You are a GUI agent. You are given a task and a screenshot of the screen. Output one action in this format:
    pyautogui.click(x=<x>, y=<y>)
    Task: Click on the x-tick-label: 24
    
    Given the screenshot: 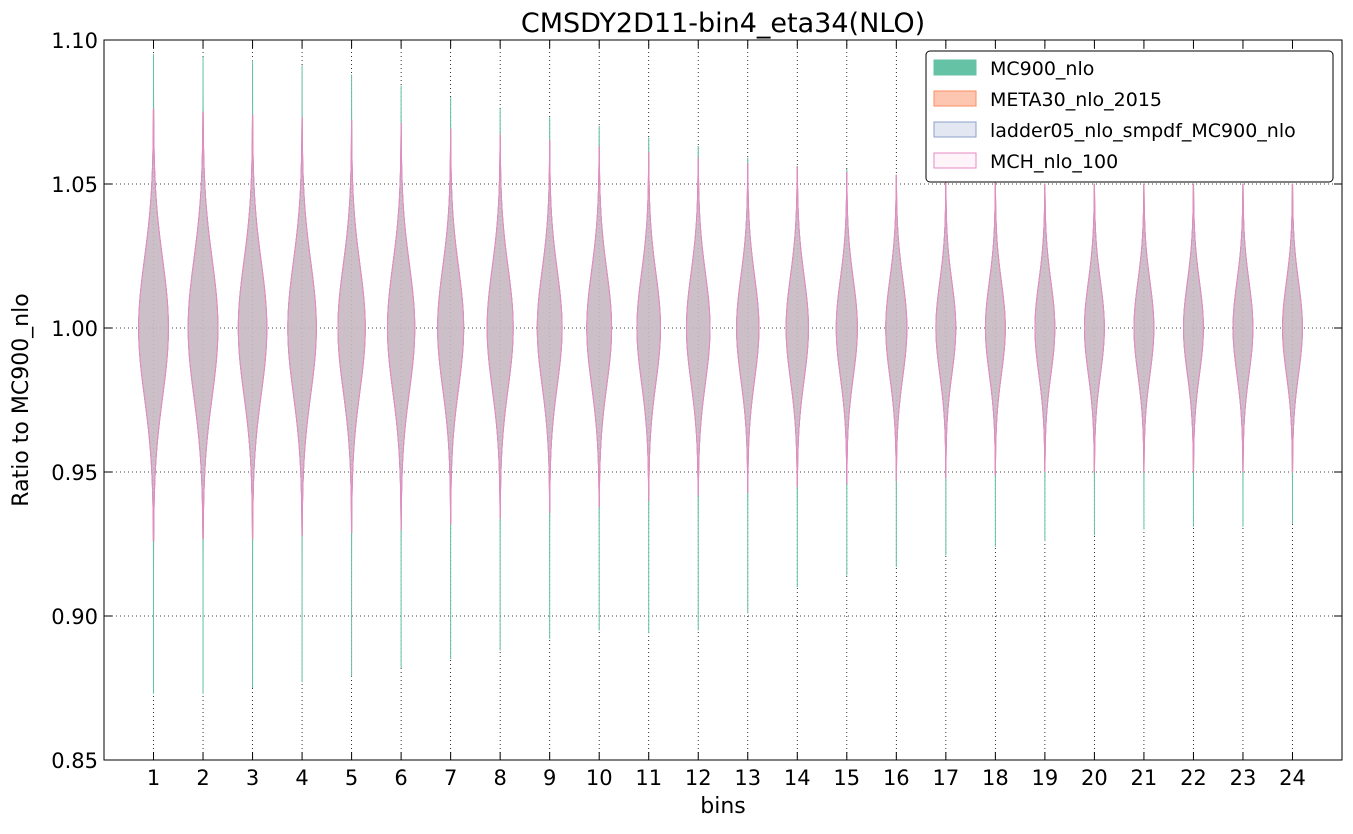 What is the action you would take?
    pyautogui.click(x=1292, y=778)
    